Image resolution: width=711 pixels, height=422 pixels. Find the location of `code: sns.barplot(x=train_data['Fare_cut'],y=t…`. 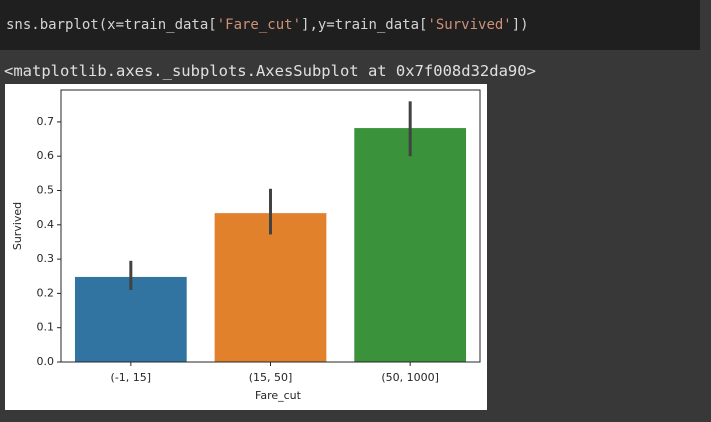

code: sns.barplot(x=train_data['Fare_cut'],y=t… is located at coordinates (267, 25).